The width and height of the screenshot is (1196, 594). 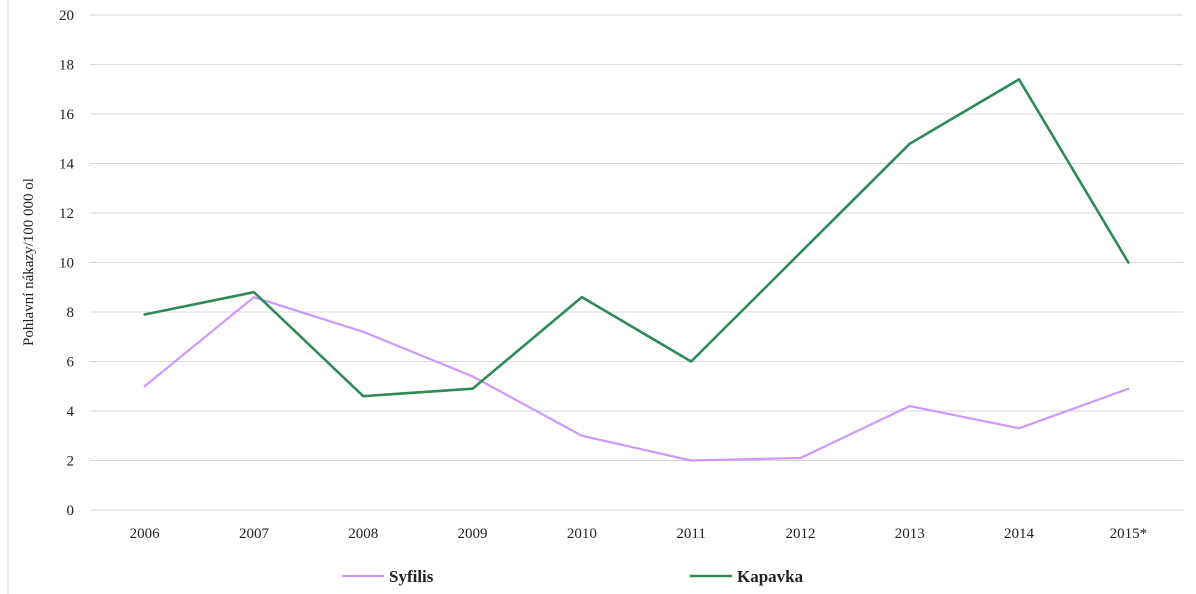 What do you see at coordinates (71, 363) in the screenshot?
I see `y-tick-label: 6` at bounding box center [71, 363].